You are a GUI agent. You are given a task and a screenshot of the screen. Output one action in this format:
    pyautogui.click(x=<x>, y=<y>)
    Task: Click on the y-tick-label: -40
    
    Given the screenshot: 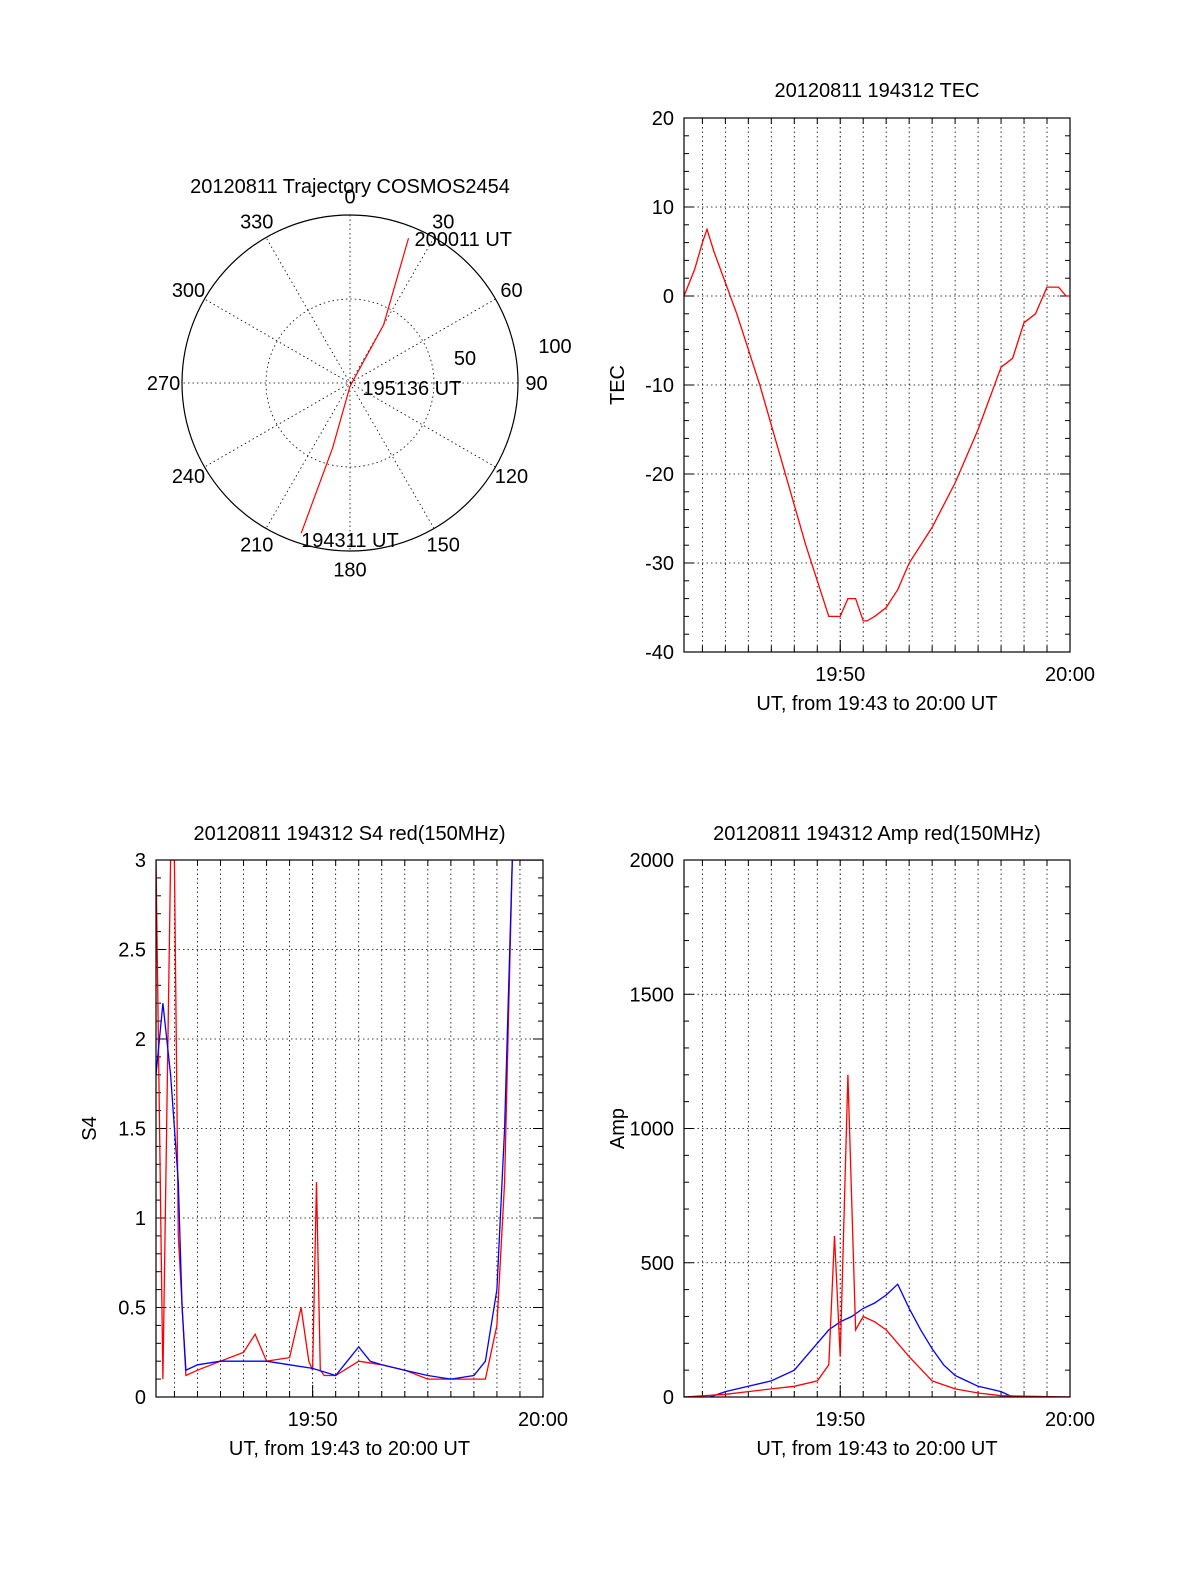 What is the action you would take?
    pyautogui.click(x=659, y=653)
    